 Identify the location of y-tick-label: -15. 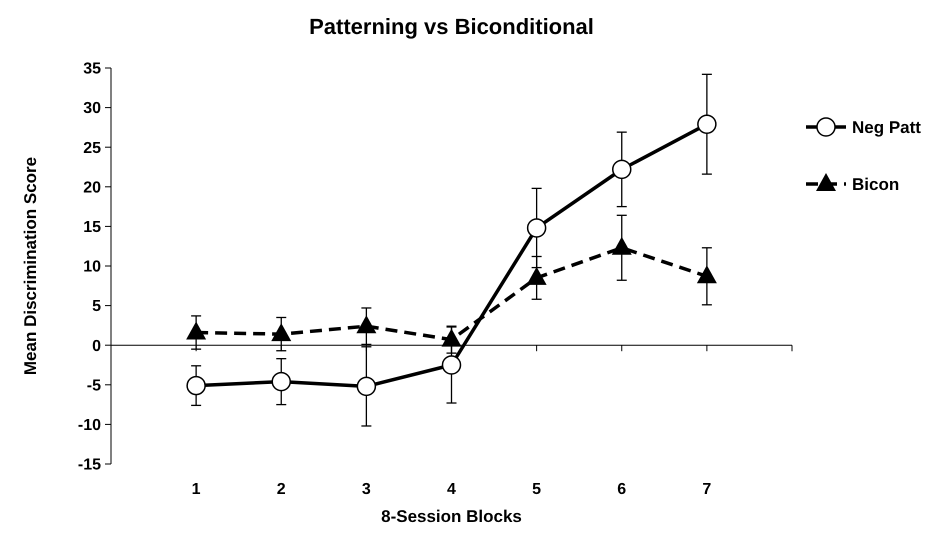
(90, 465).